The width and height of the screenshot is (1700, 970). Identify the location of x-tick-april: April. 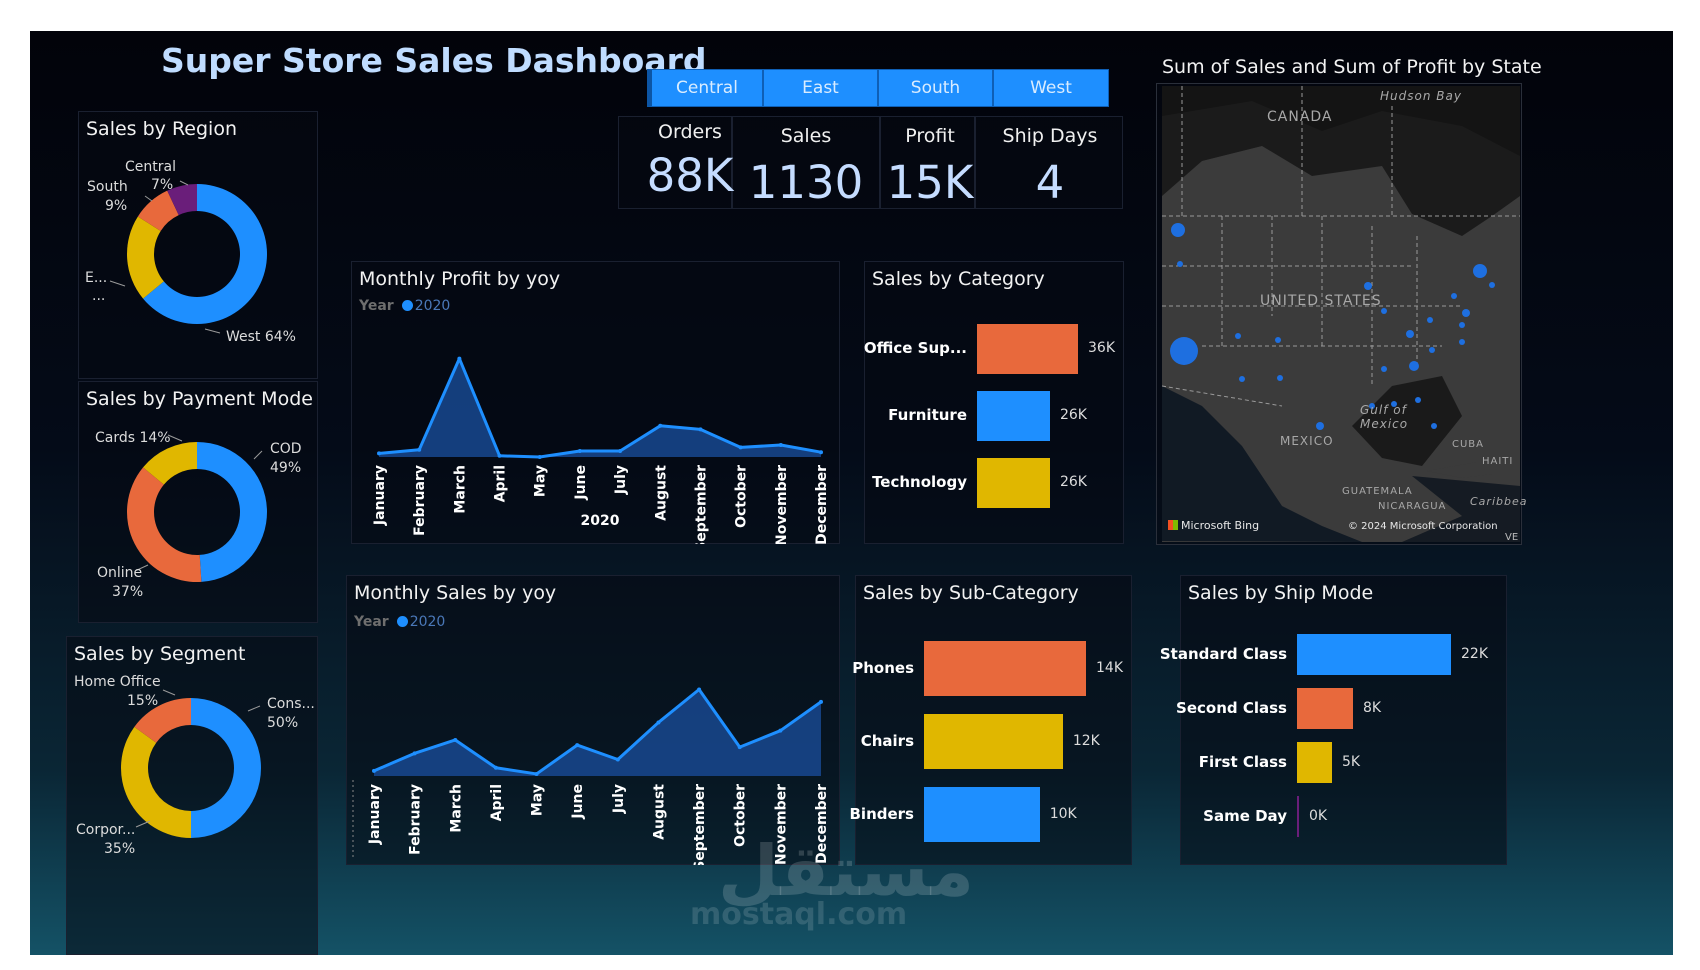
(497, 802).